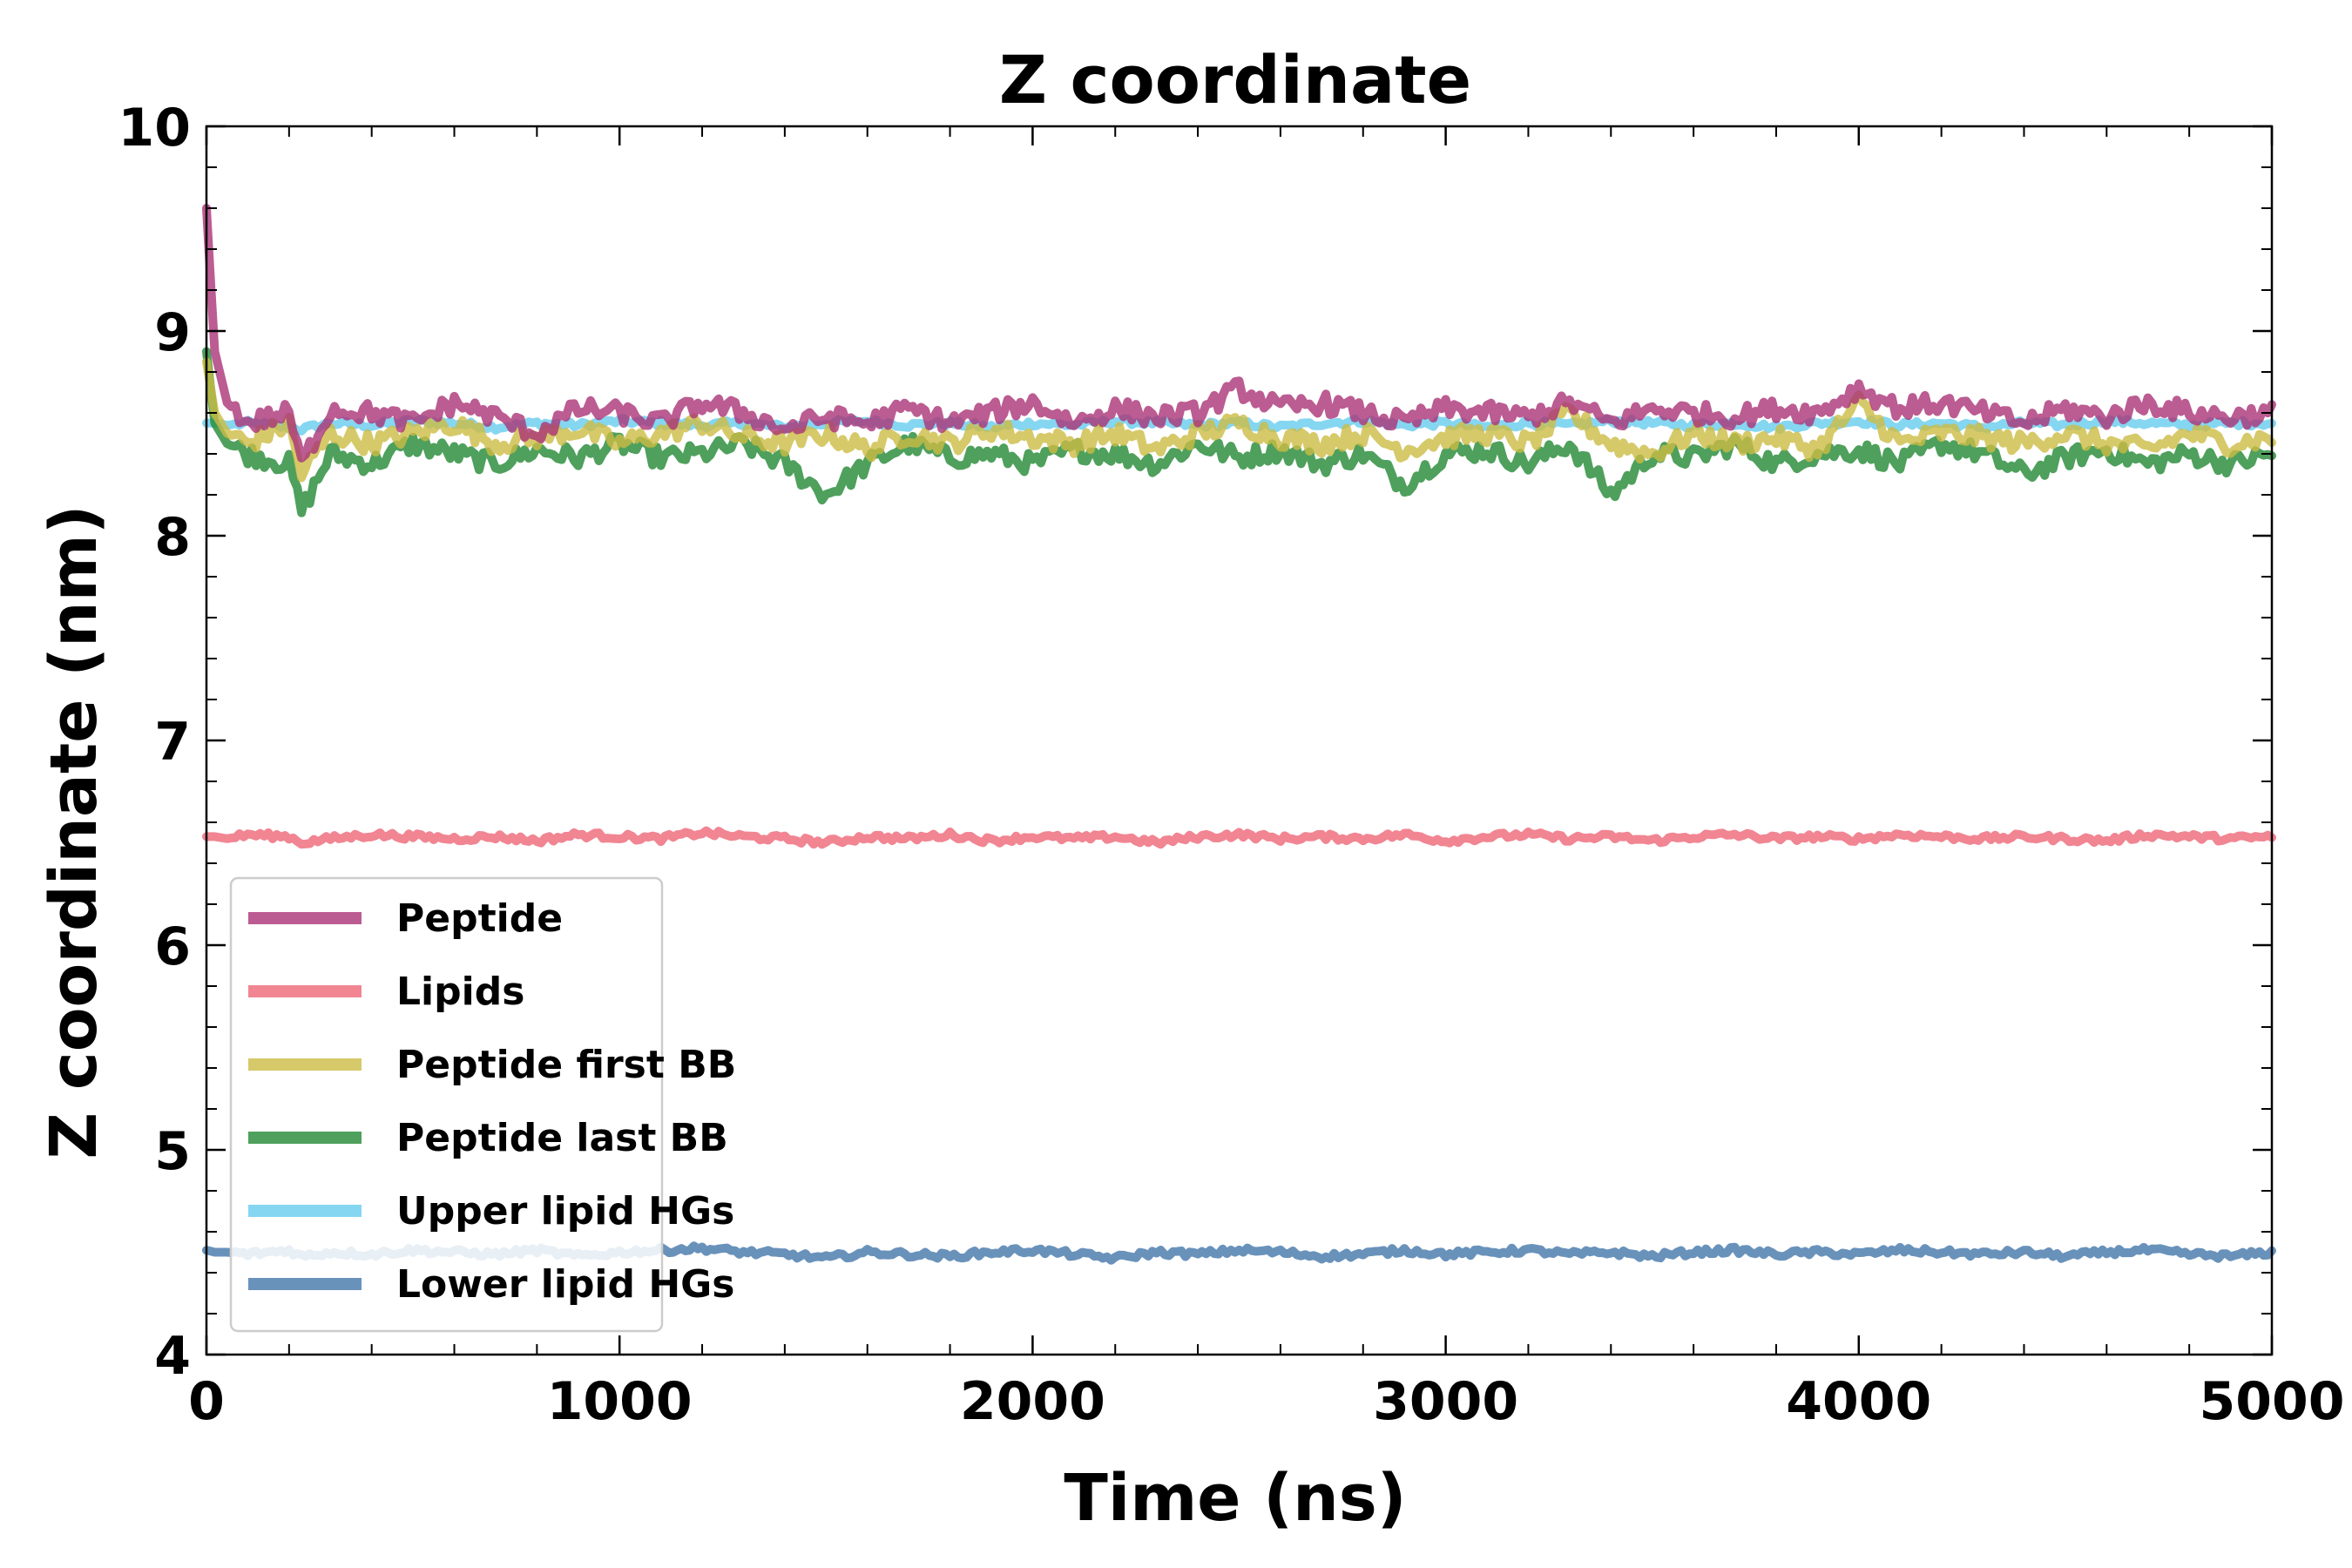 The image size is (2352, 1568). I want to click on y-axis-label: Z coordinate (nm), so click(74, 831).